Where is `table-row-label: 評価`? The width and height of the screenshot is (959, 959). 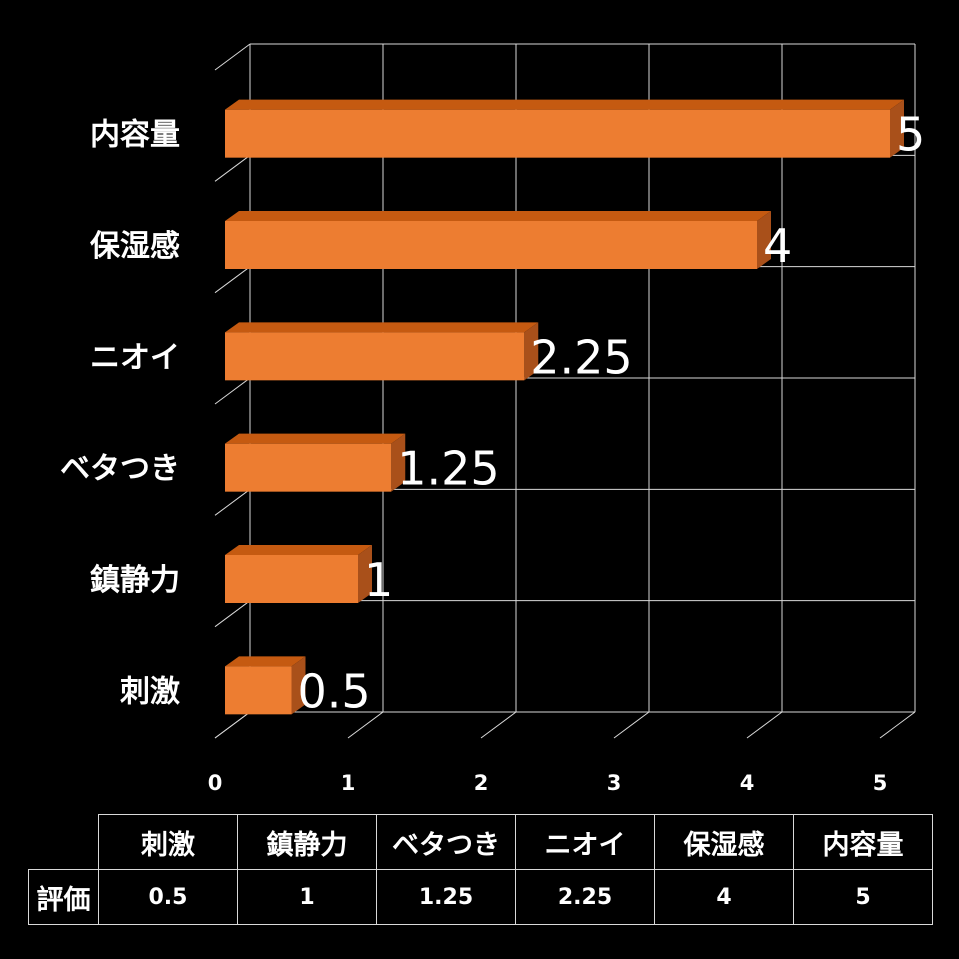 table-row-label: 評価 is located at coordinates (63, 897).